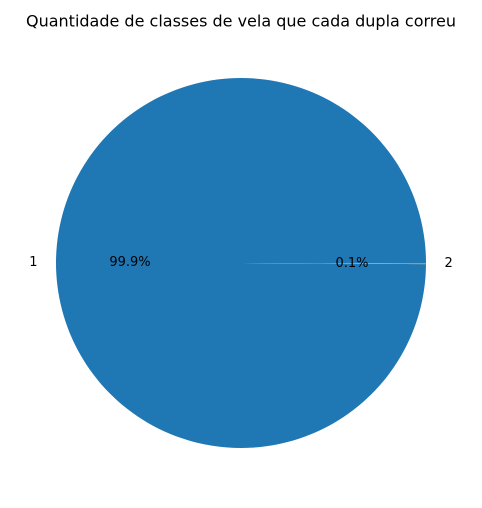 The height and width of the screenshot is (508, 482). I want to click on pie-percent-1: 99.9%, so click(129, 262).